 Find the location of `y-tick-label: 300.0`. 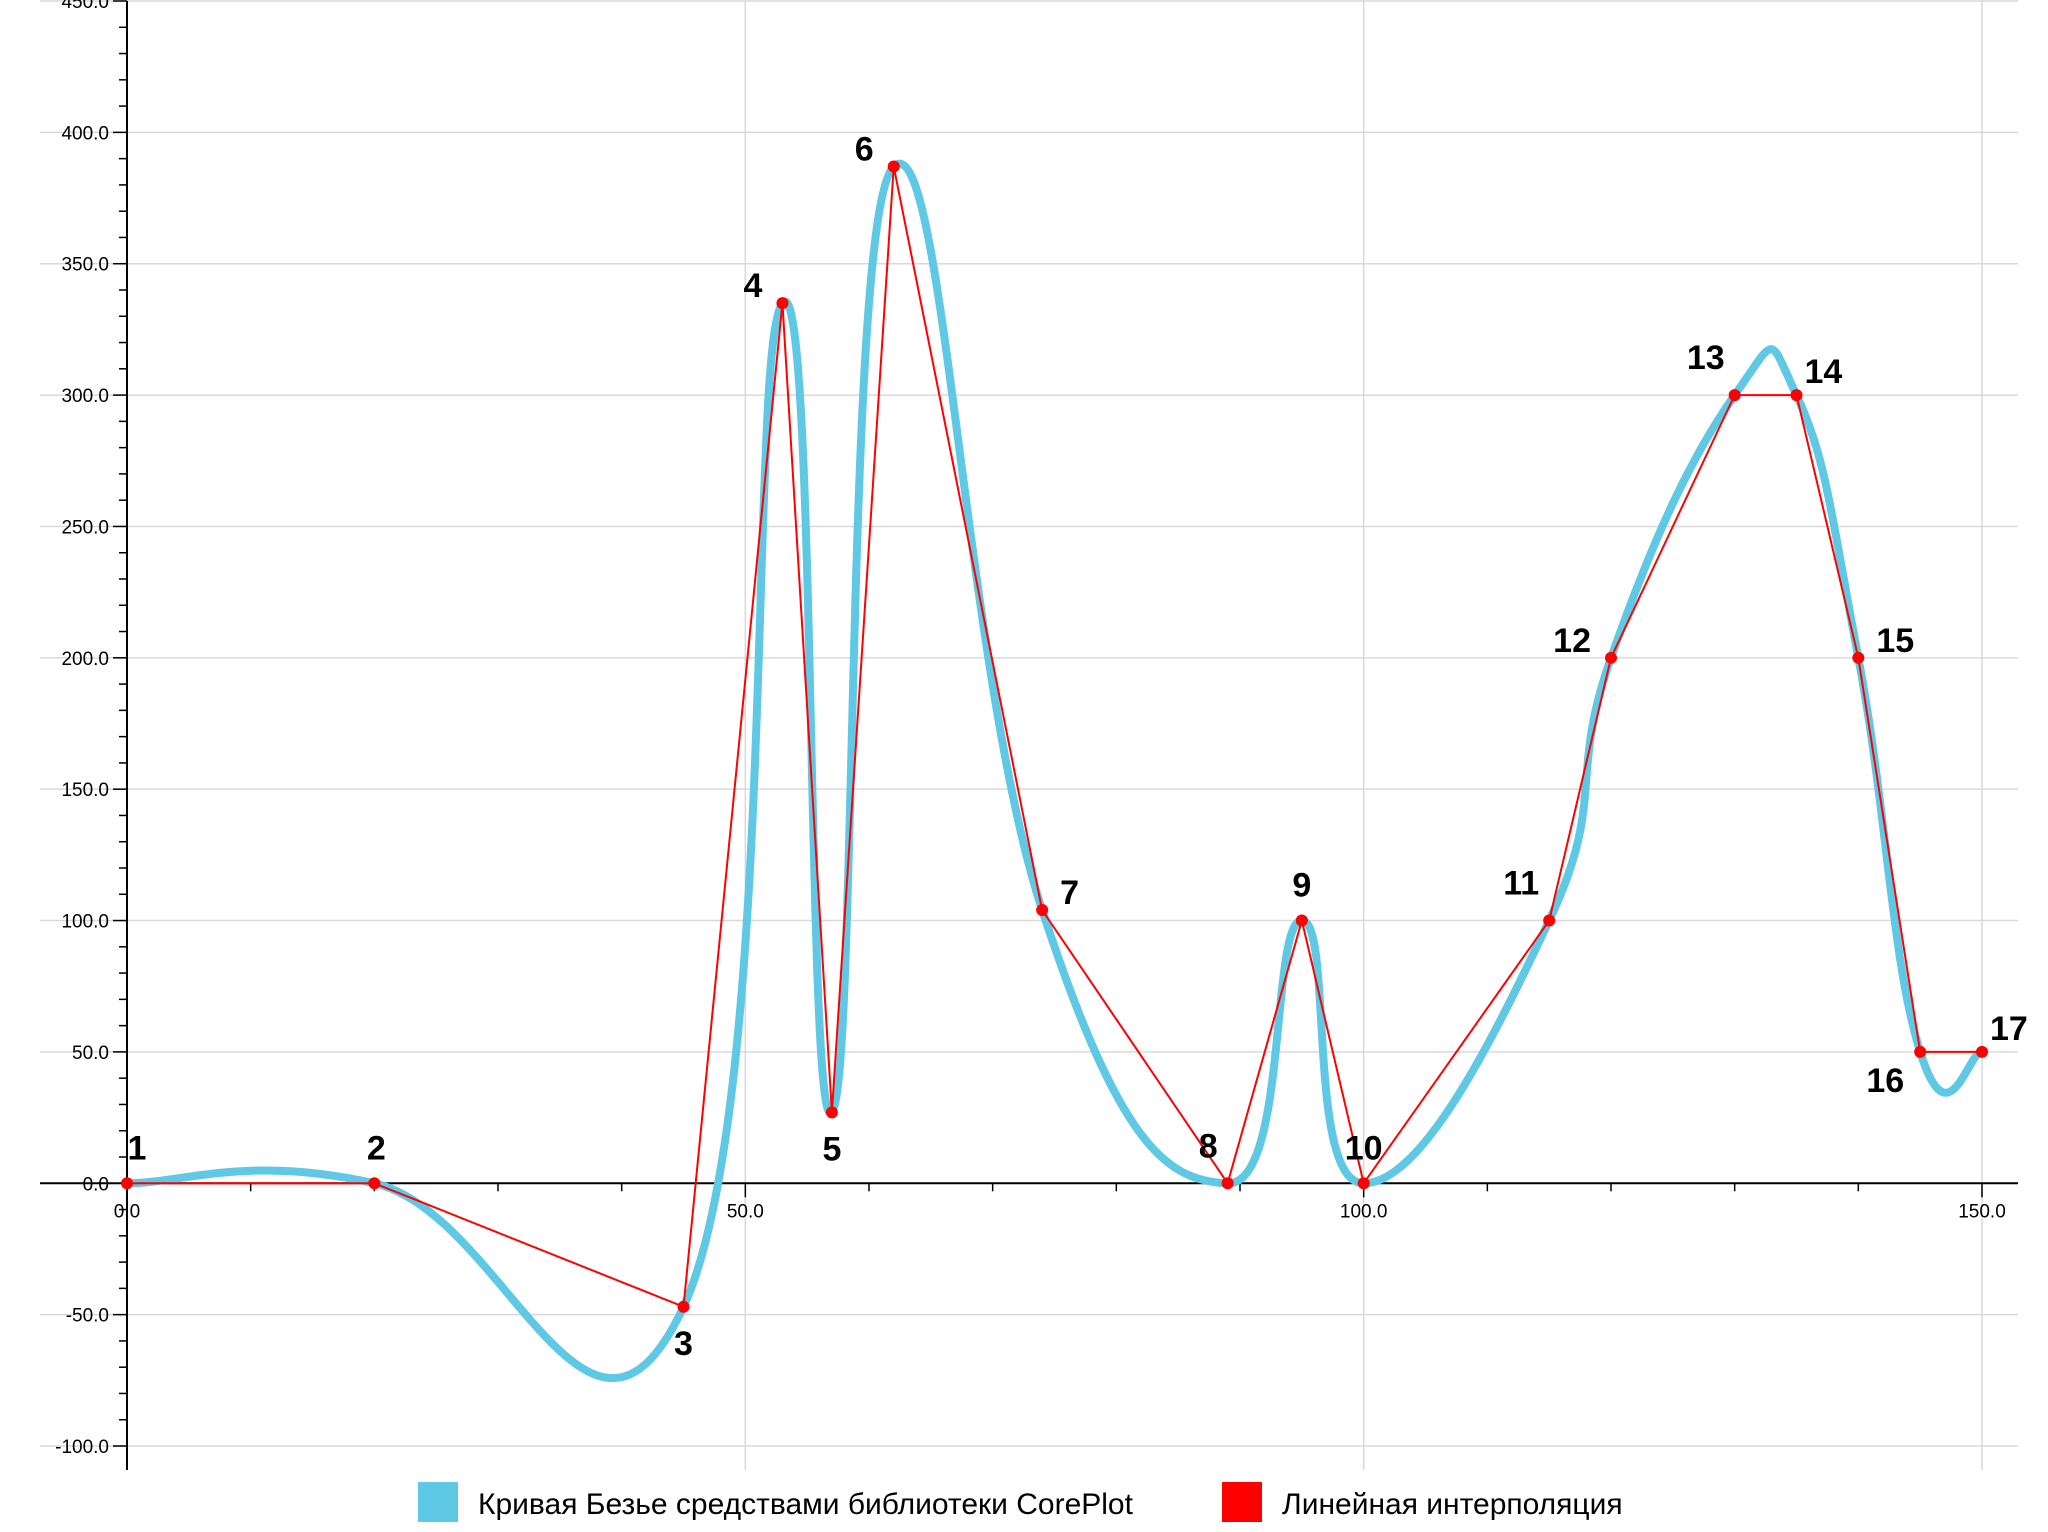

y-tick-label: 300.0 is located at coordinates (85, 396).